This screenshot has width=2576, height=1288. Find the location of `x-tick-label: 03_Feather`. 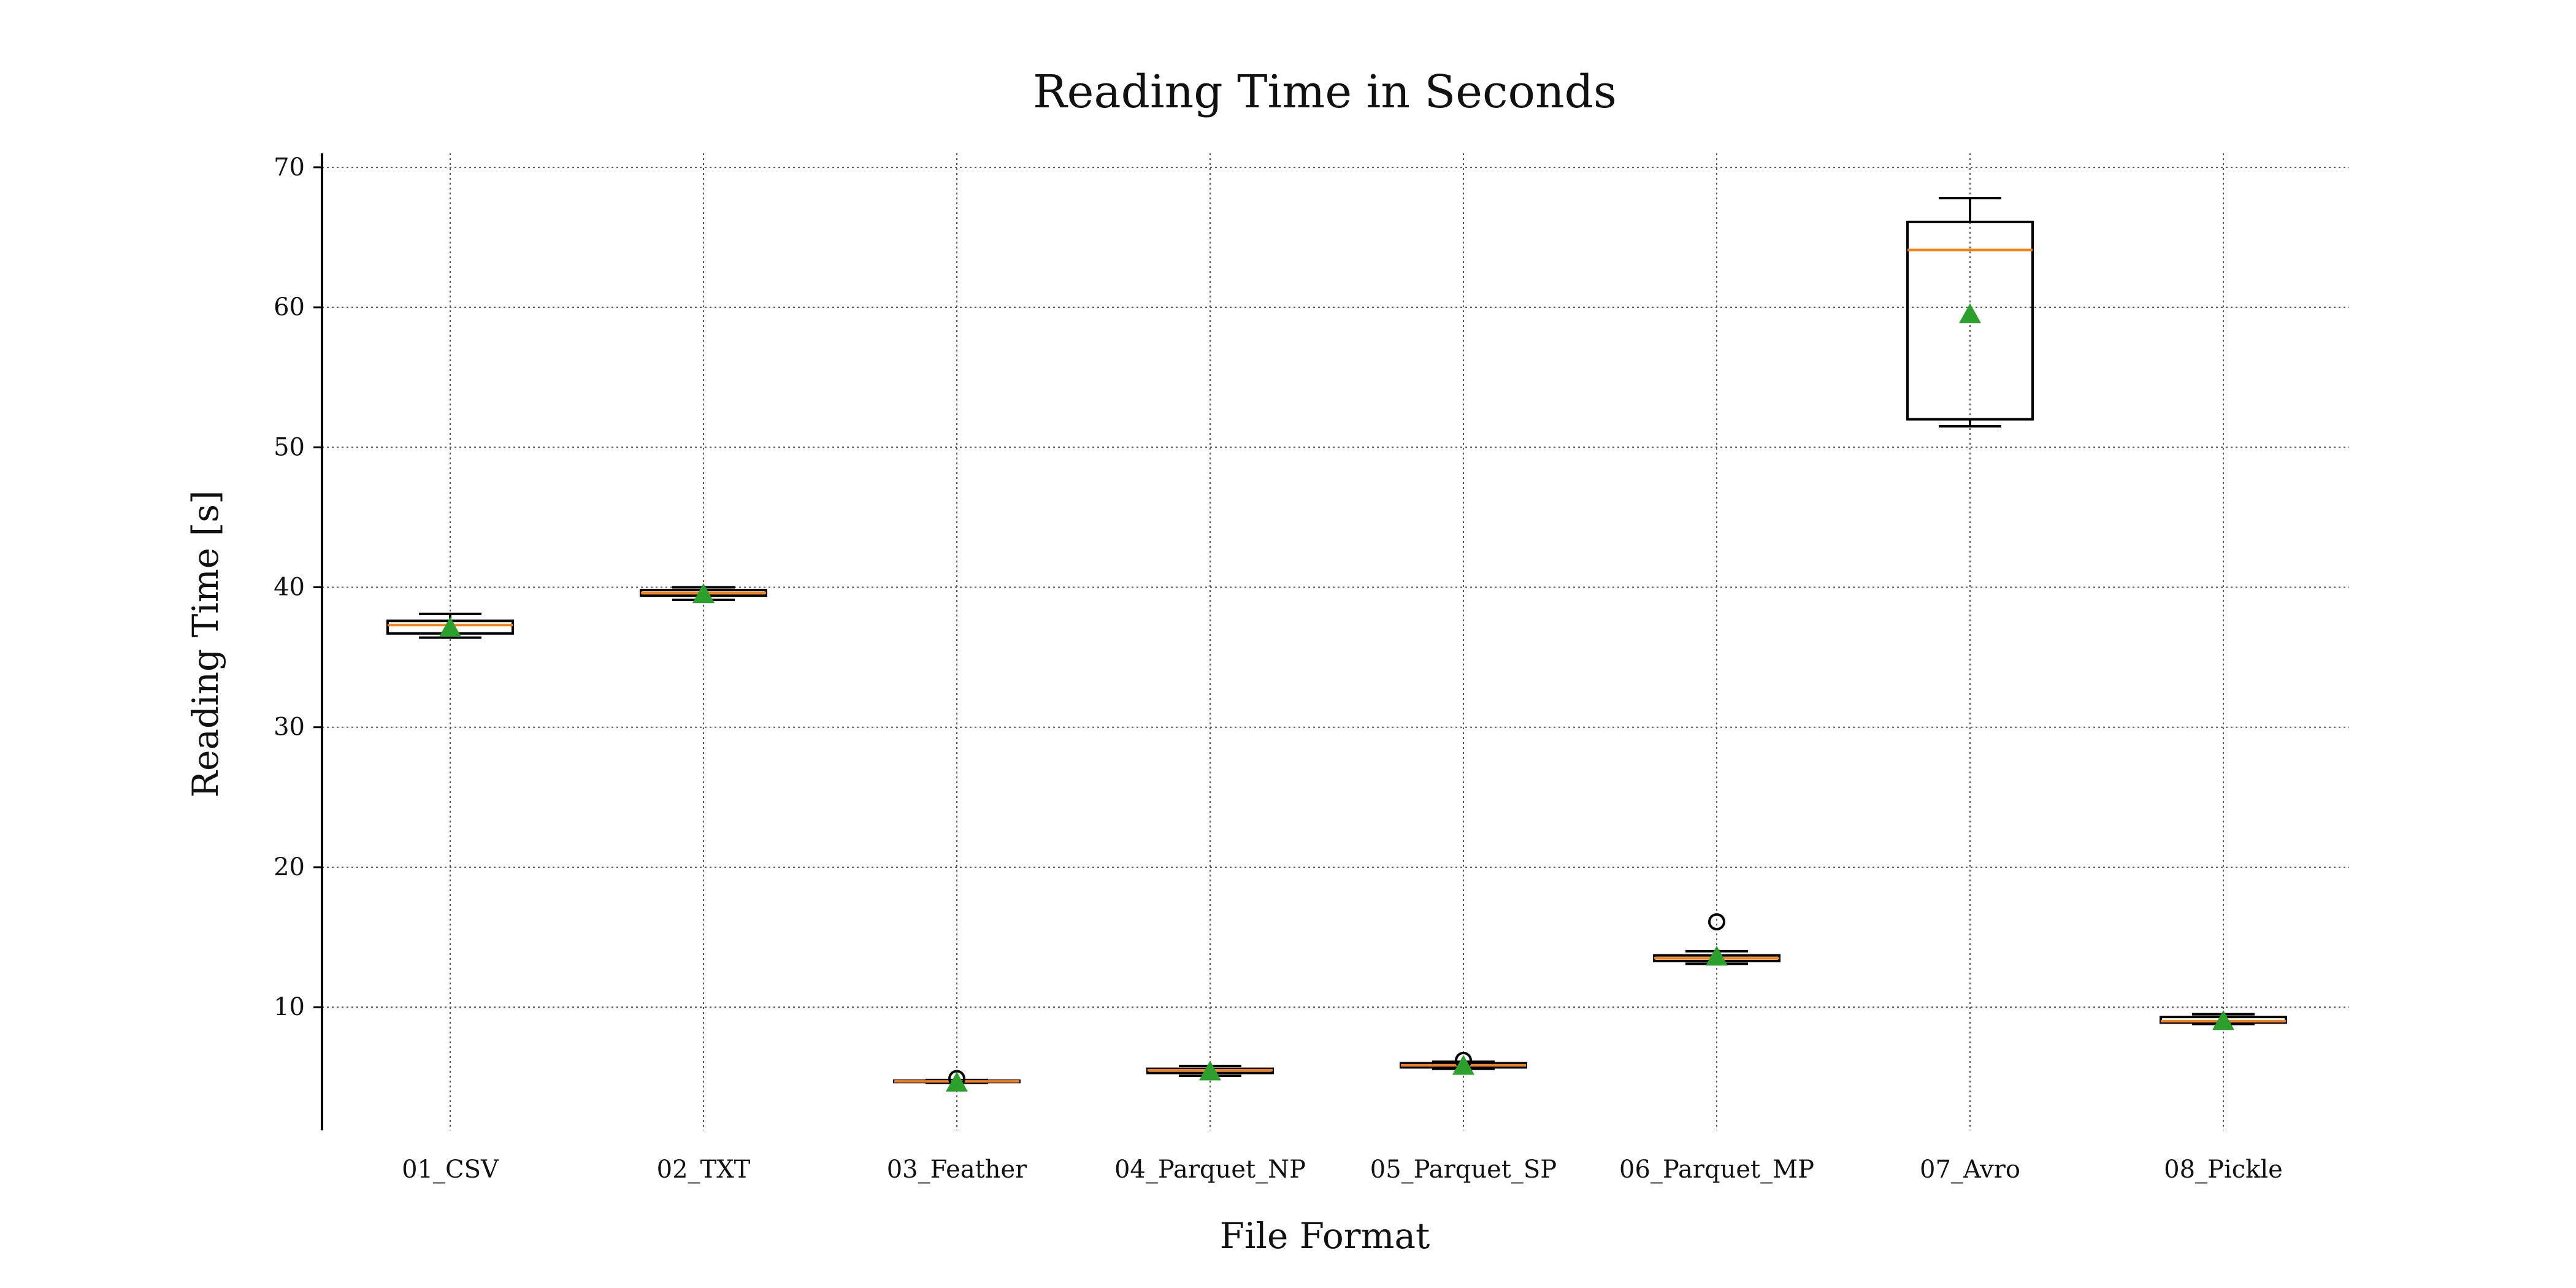

x-tick-label: 03_Feather is located at coordinates (957, 1170).